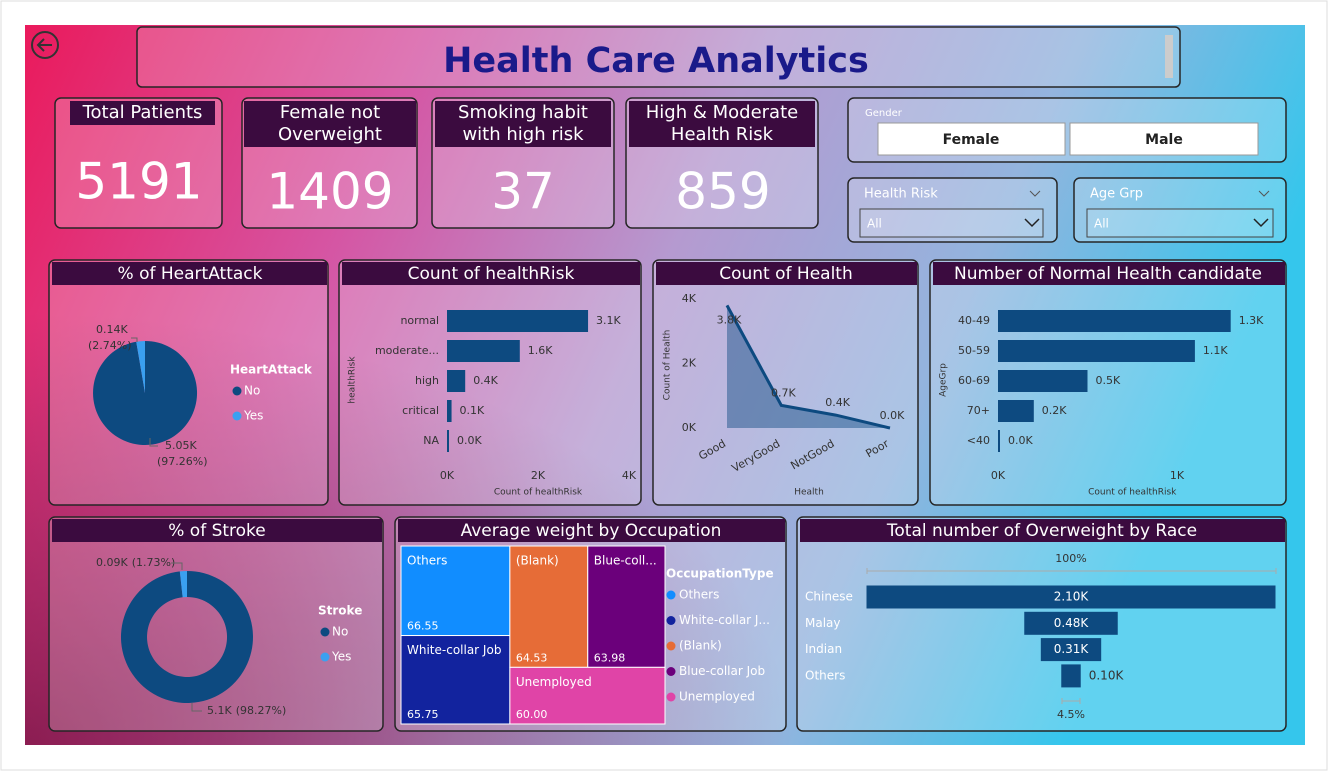 This screenshot has height=772, width=1329. Describe the element at coordinates (783, 392) in the screenshot. I see `data-label: 0.7K` at that location.